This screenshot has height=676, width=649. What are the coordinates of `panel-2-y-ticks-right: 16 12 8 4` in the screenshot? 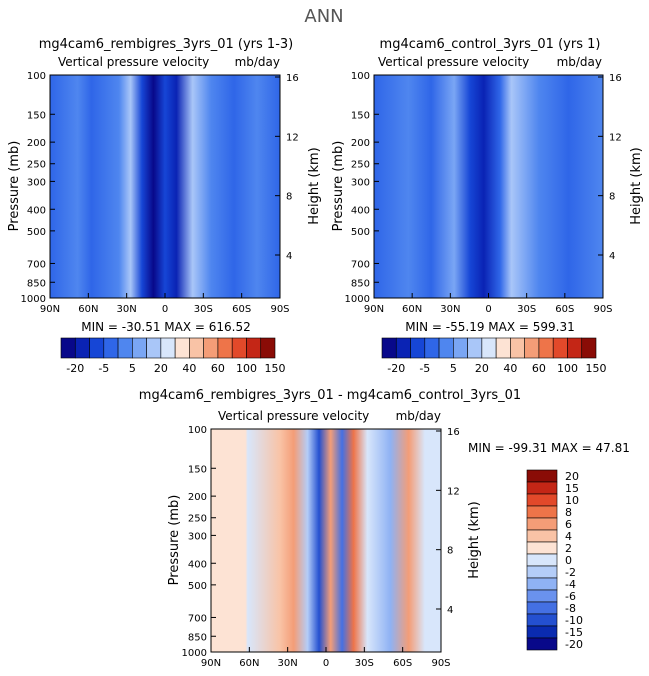 It's located at (610, 167).